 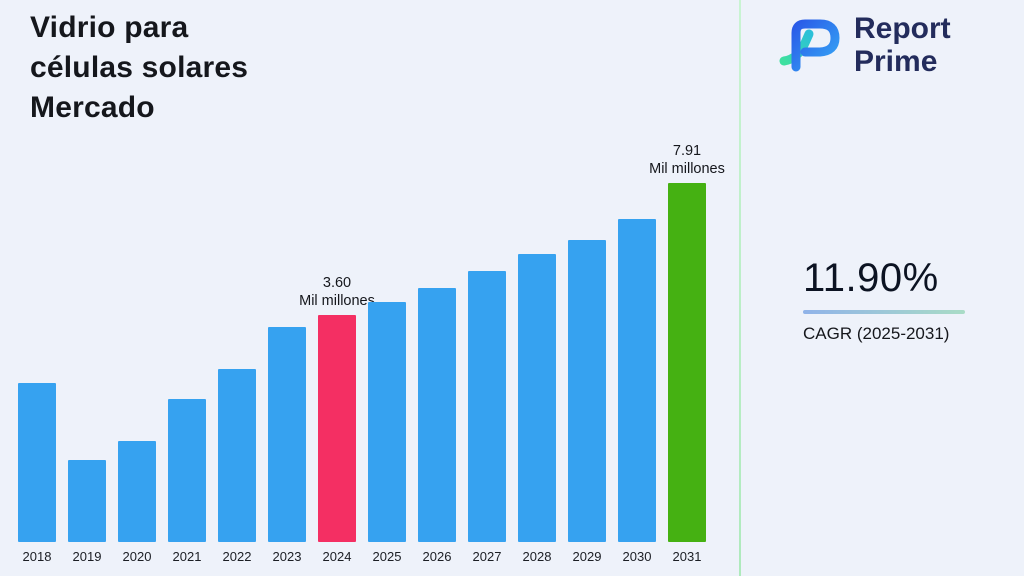 I want to click on cagr-underline, so click(x=884, y=312).